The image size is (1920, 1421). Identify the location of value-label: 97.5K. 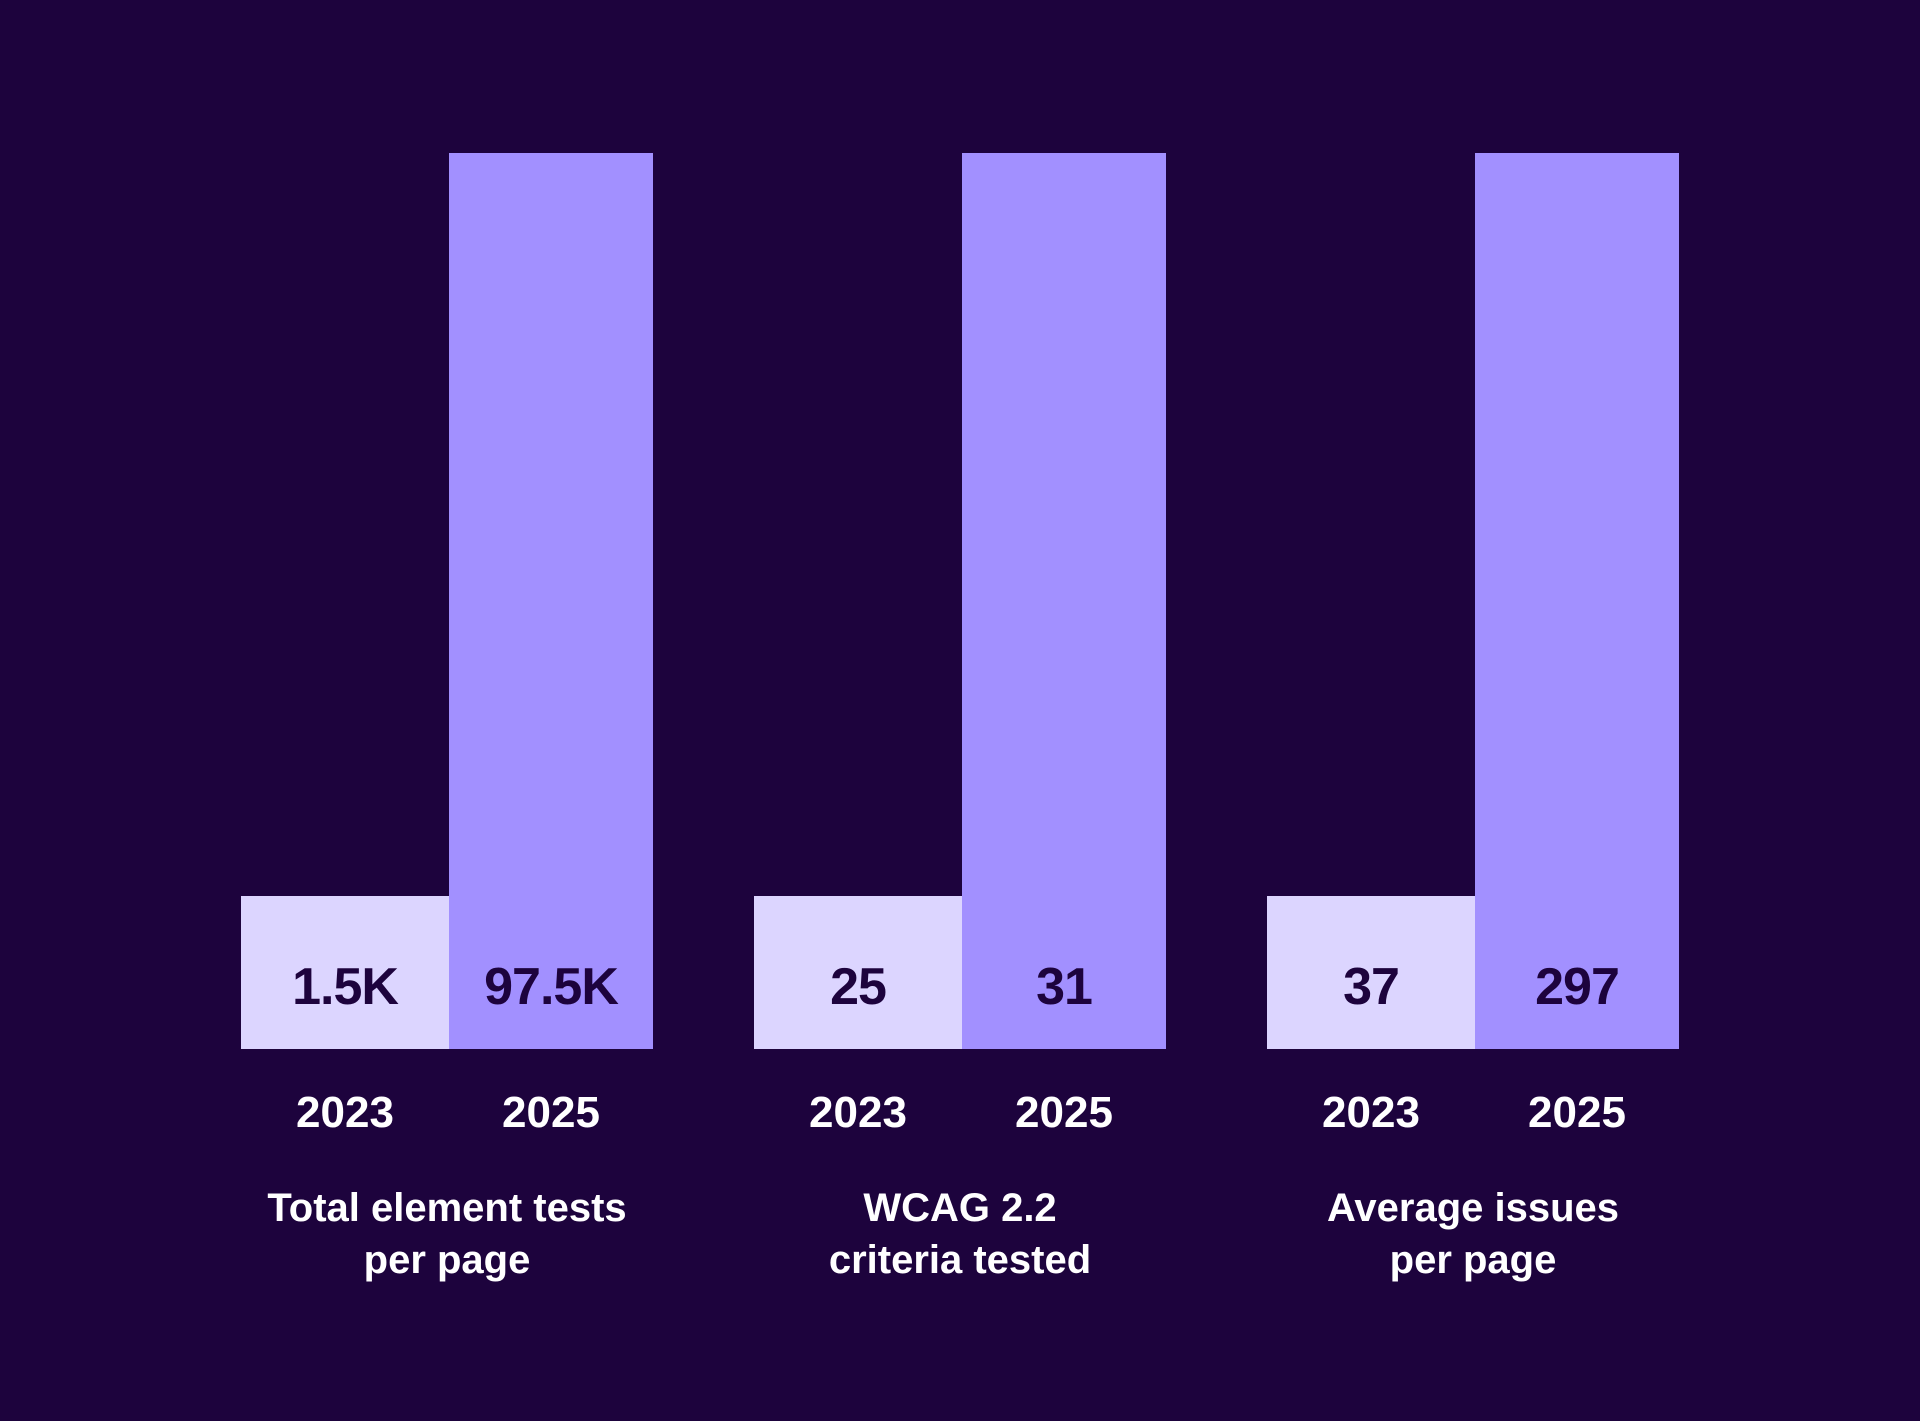
(551, 987).